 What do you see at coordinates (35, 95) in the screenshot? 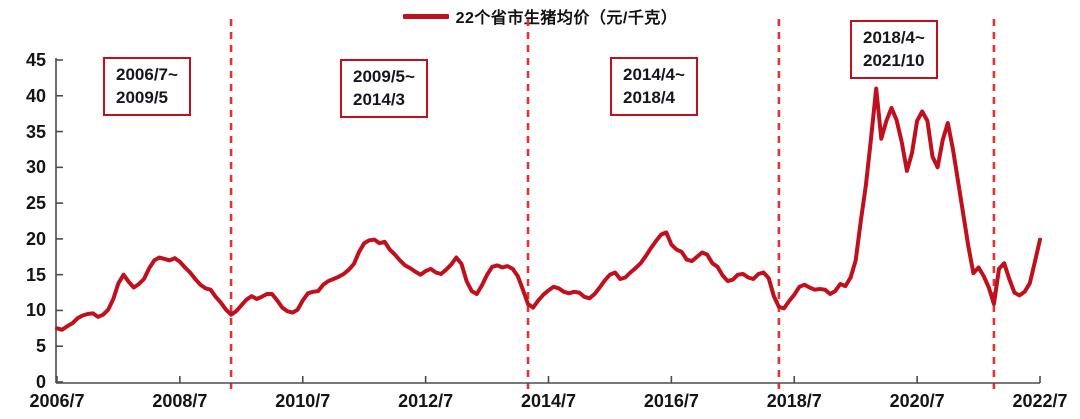
I see `y-axis-label: 40` at bounding box center [35, 95].